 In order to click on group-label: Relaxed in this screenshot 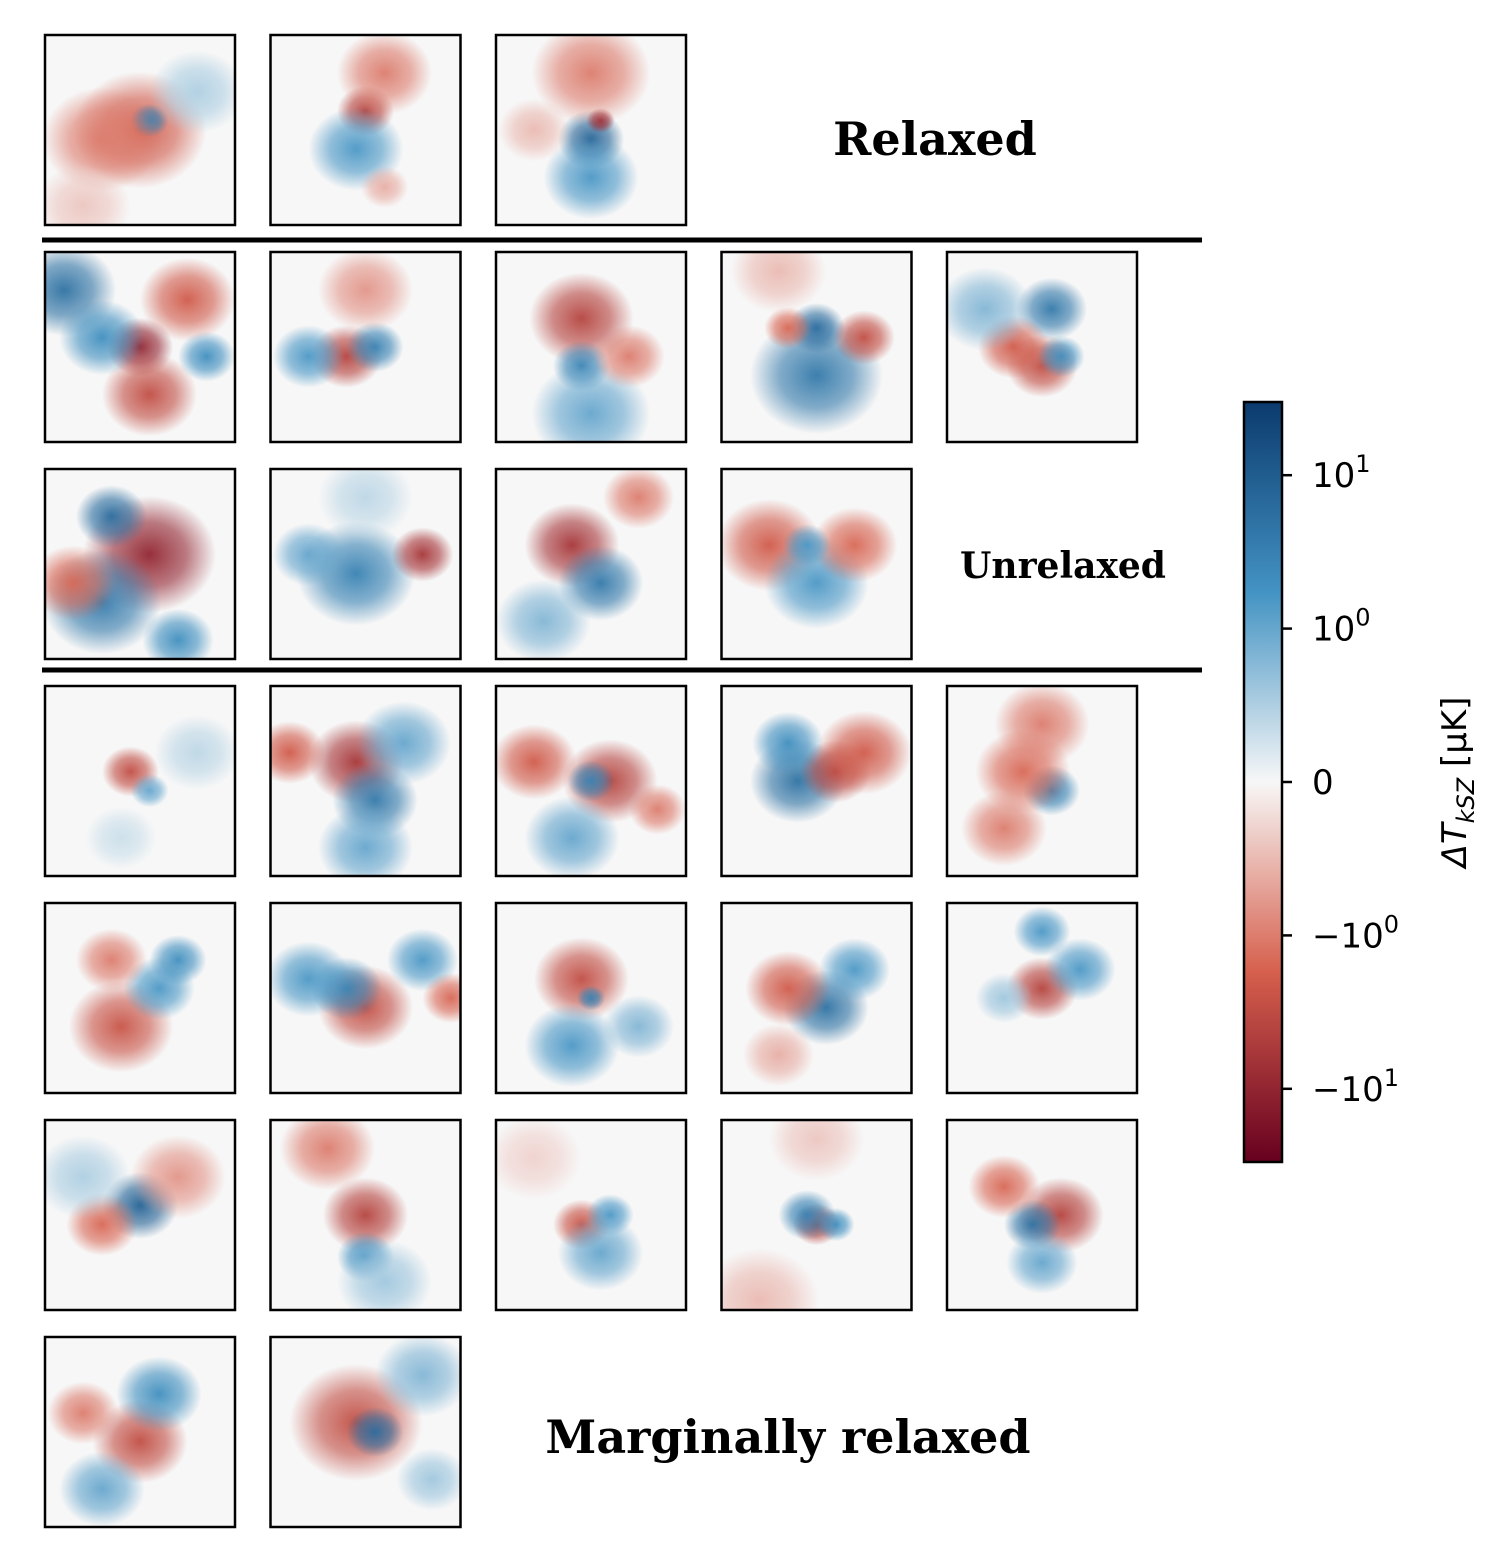, I will do `click(935, 139)`.